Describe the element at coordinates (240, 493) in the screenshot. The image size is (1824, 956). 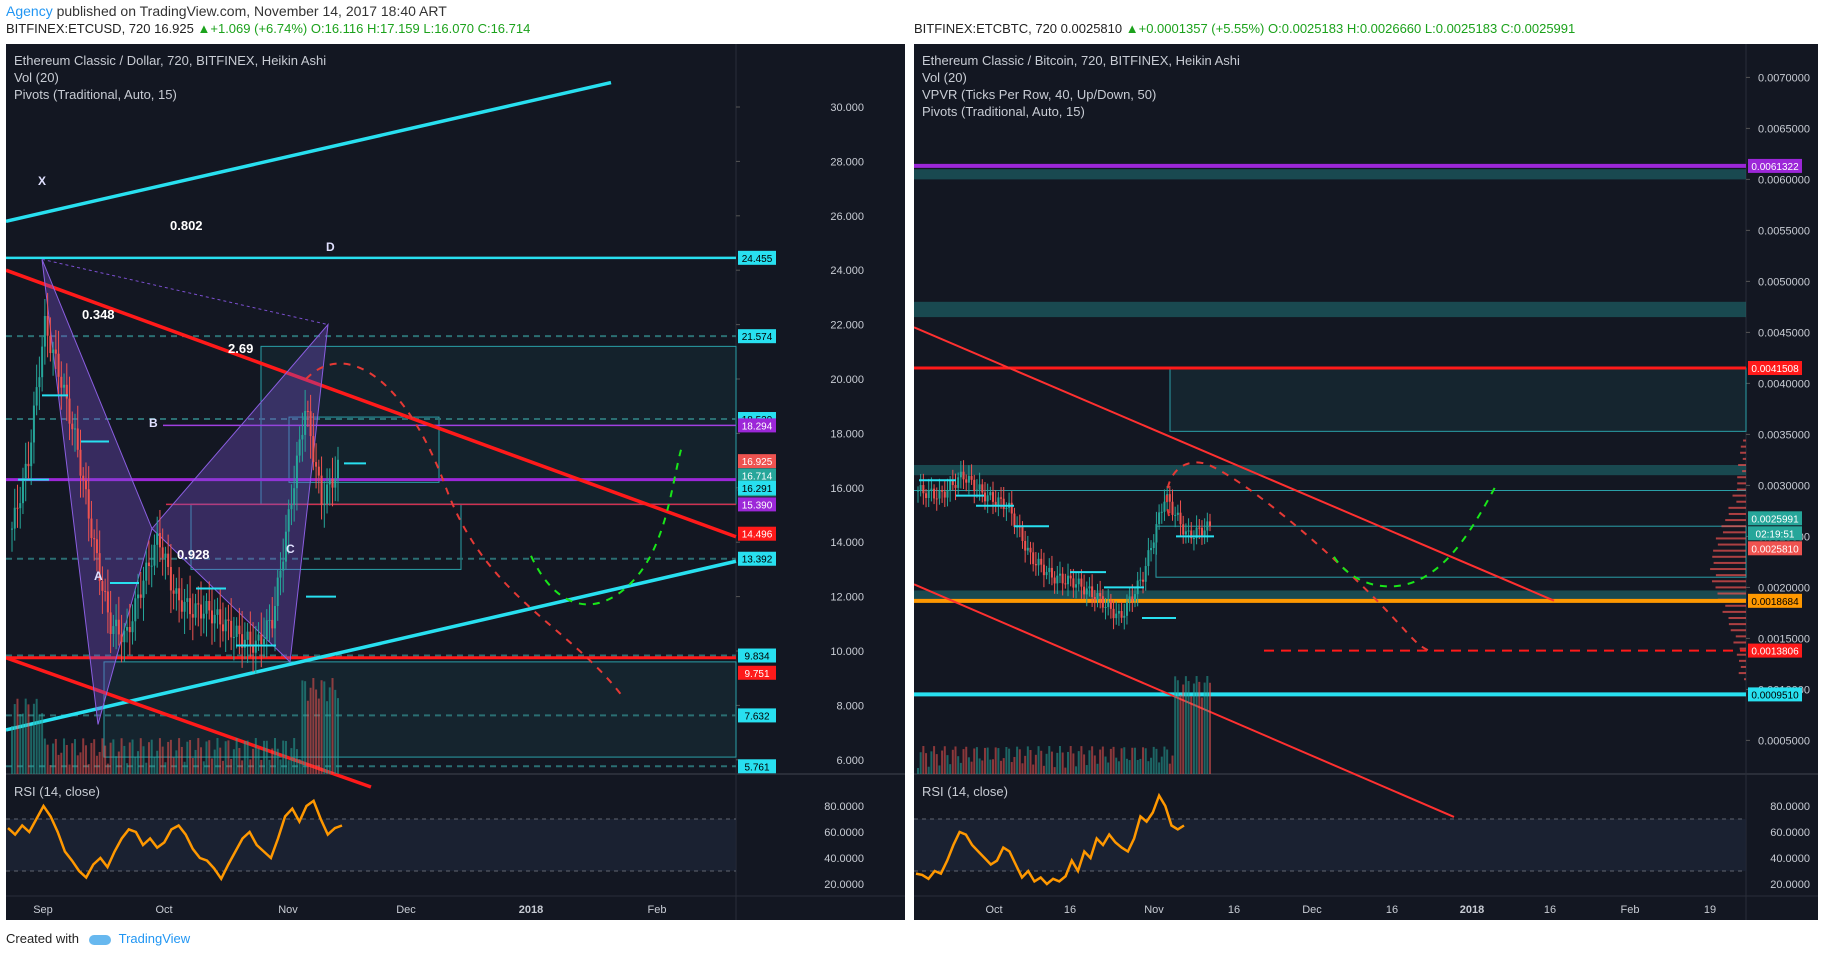
I see `harmonic-bcd` at that location.